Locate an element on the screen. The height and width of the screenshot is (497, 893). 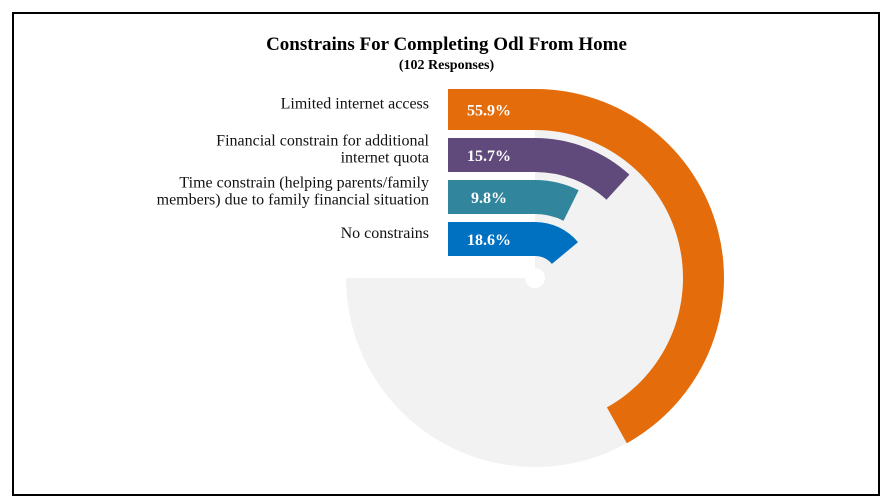
chart-title: Constrains For Completing Odl From Home is located at coordinates (446, 44).